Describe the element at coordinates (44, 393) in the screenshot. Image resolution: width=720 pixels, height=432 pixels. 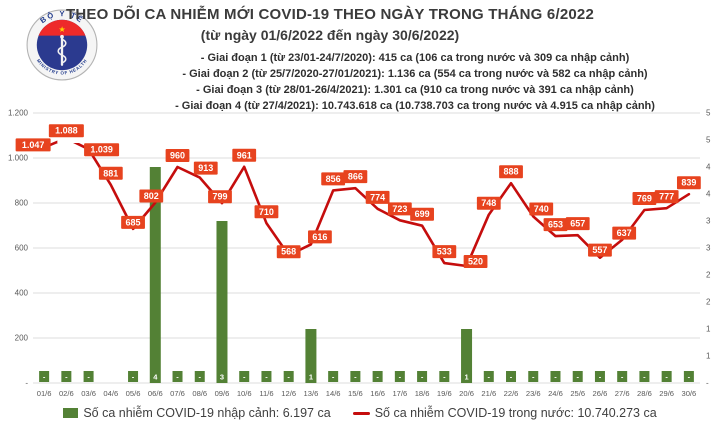
I see `x-tick-01/6: 01/6` at that location.